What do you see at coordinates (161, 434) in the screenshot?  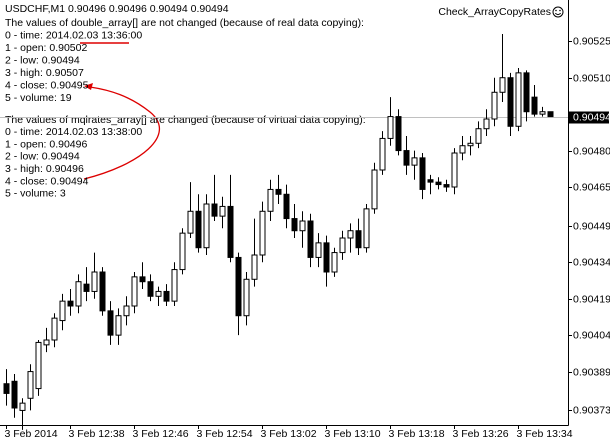 I see `x-tick-label: 3 Feb 12:46` at bounding box center [161, 434].